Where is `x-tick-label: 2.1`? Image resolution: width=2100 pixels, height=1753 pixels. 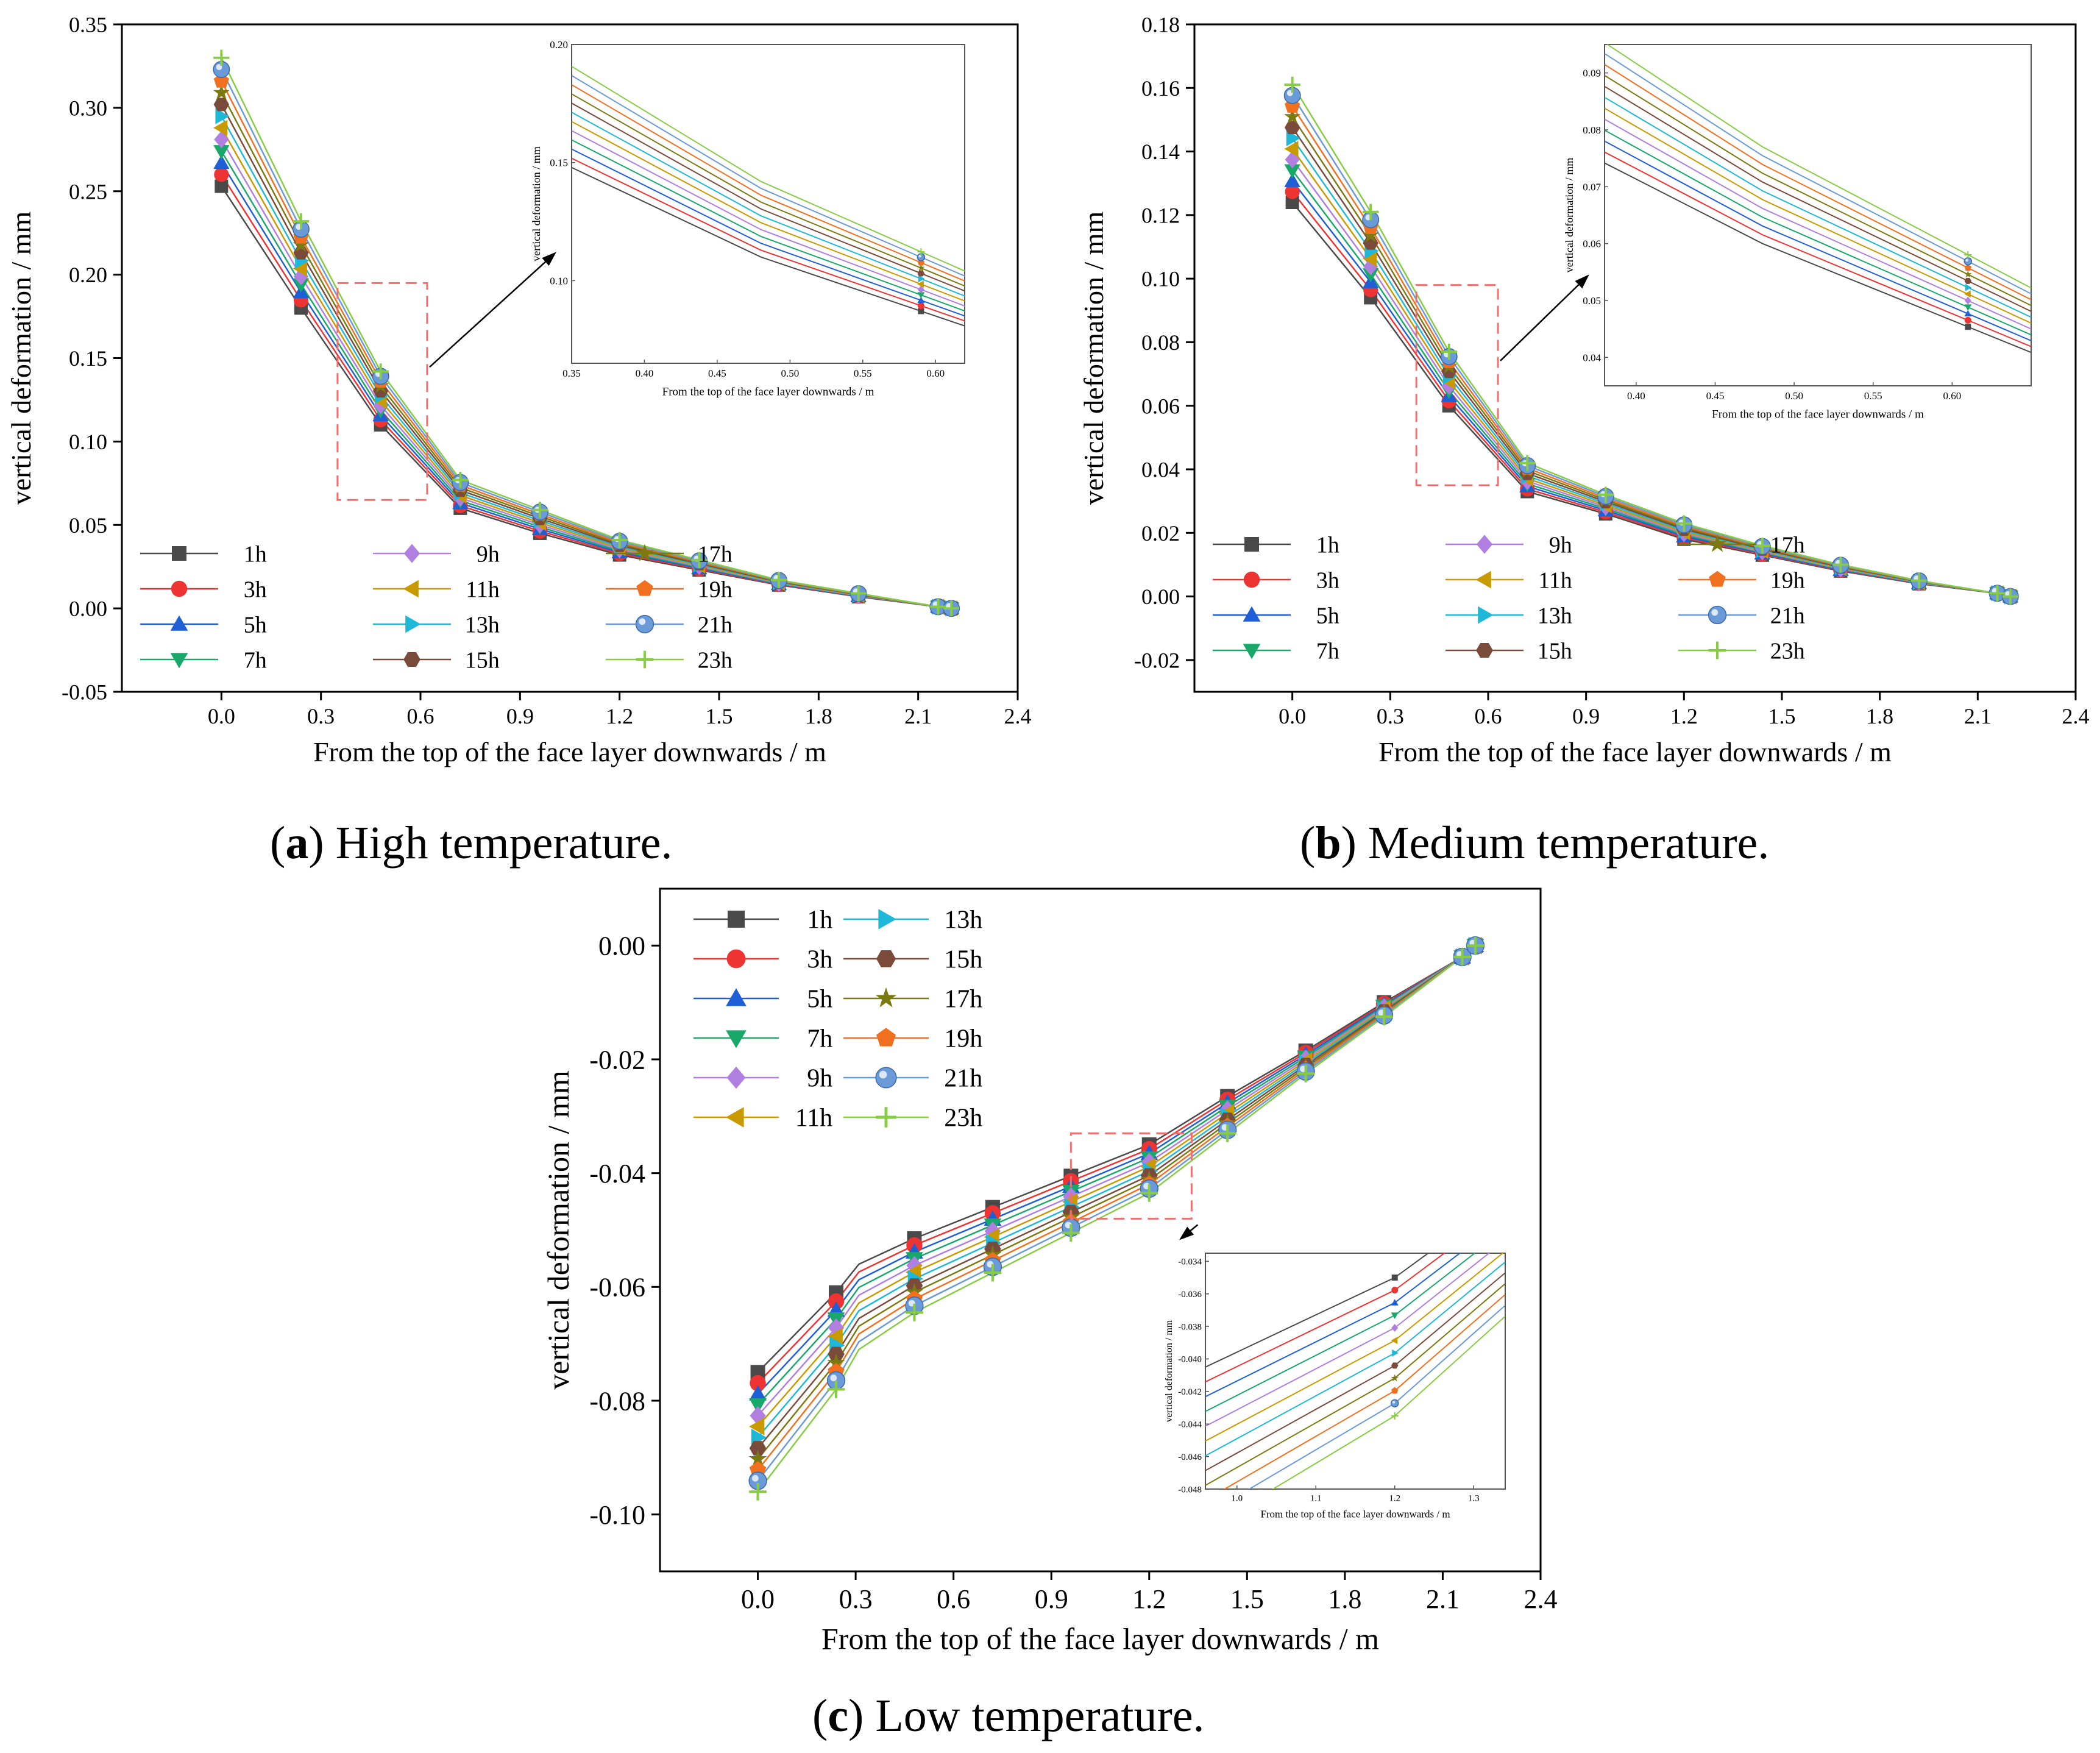 x-tick-label: 2.1 is located at coordinates (918, 716).